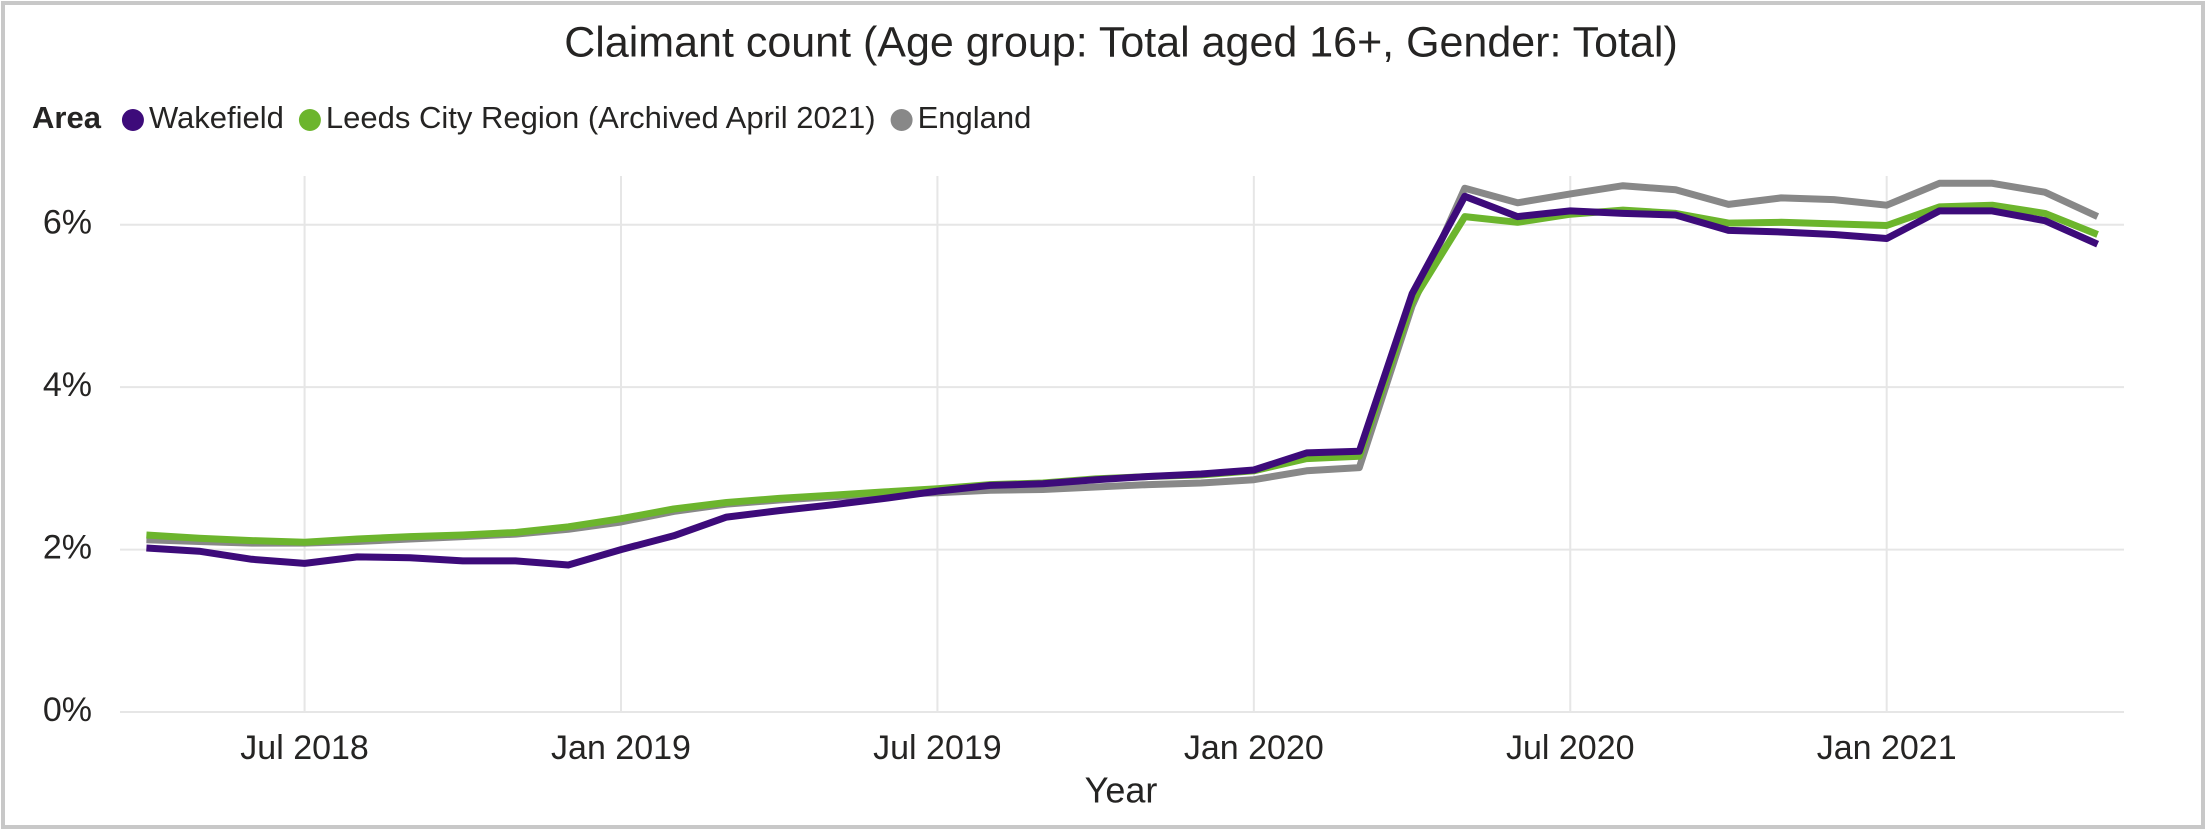 Image resolution: width=2206 pixels, height=830 pixels. Describe the element at coordinates (621, 748) in the screenshot. I see `x-tick-label: Jan 2019` at that location.